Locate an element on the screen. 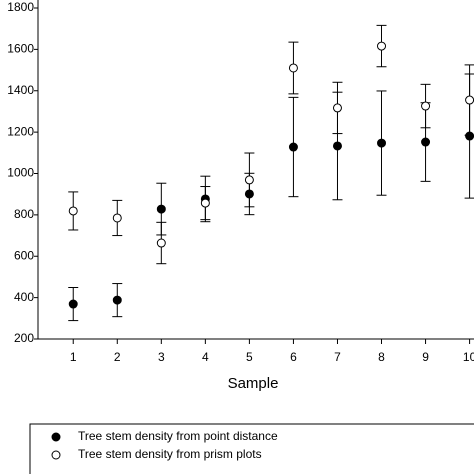 This screenshot has height=474, width=474. x-tick-label: 10 is located at coordinates (468, 357).